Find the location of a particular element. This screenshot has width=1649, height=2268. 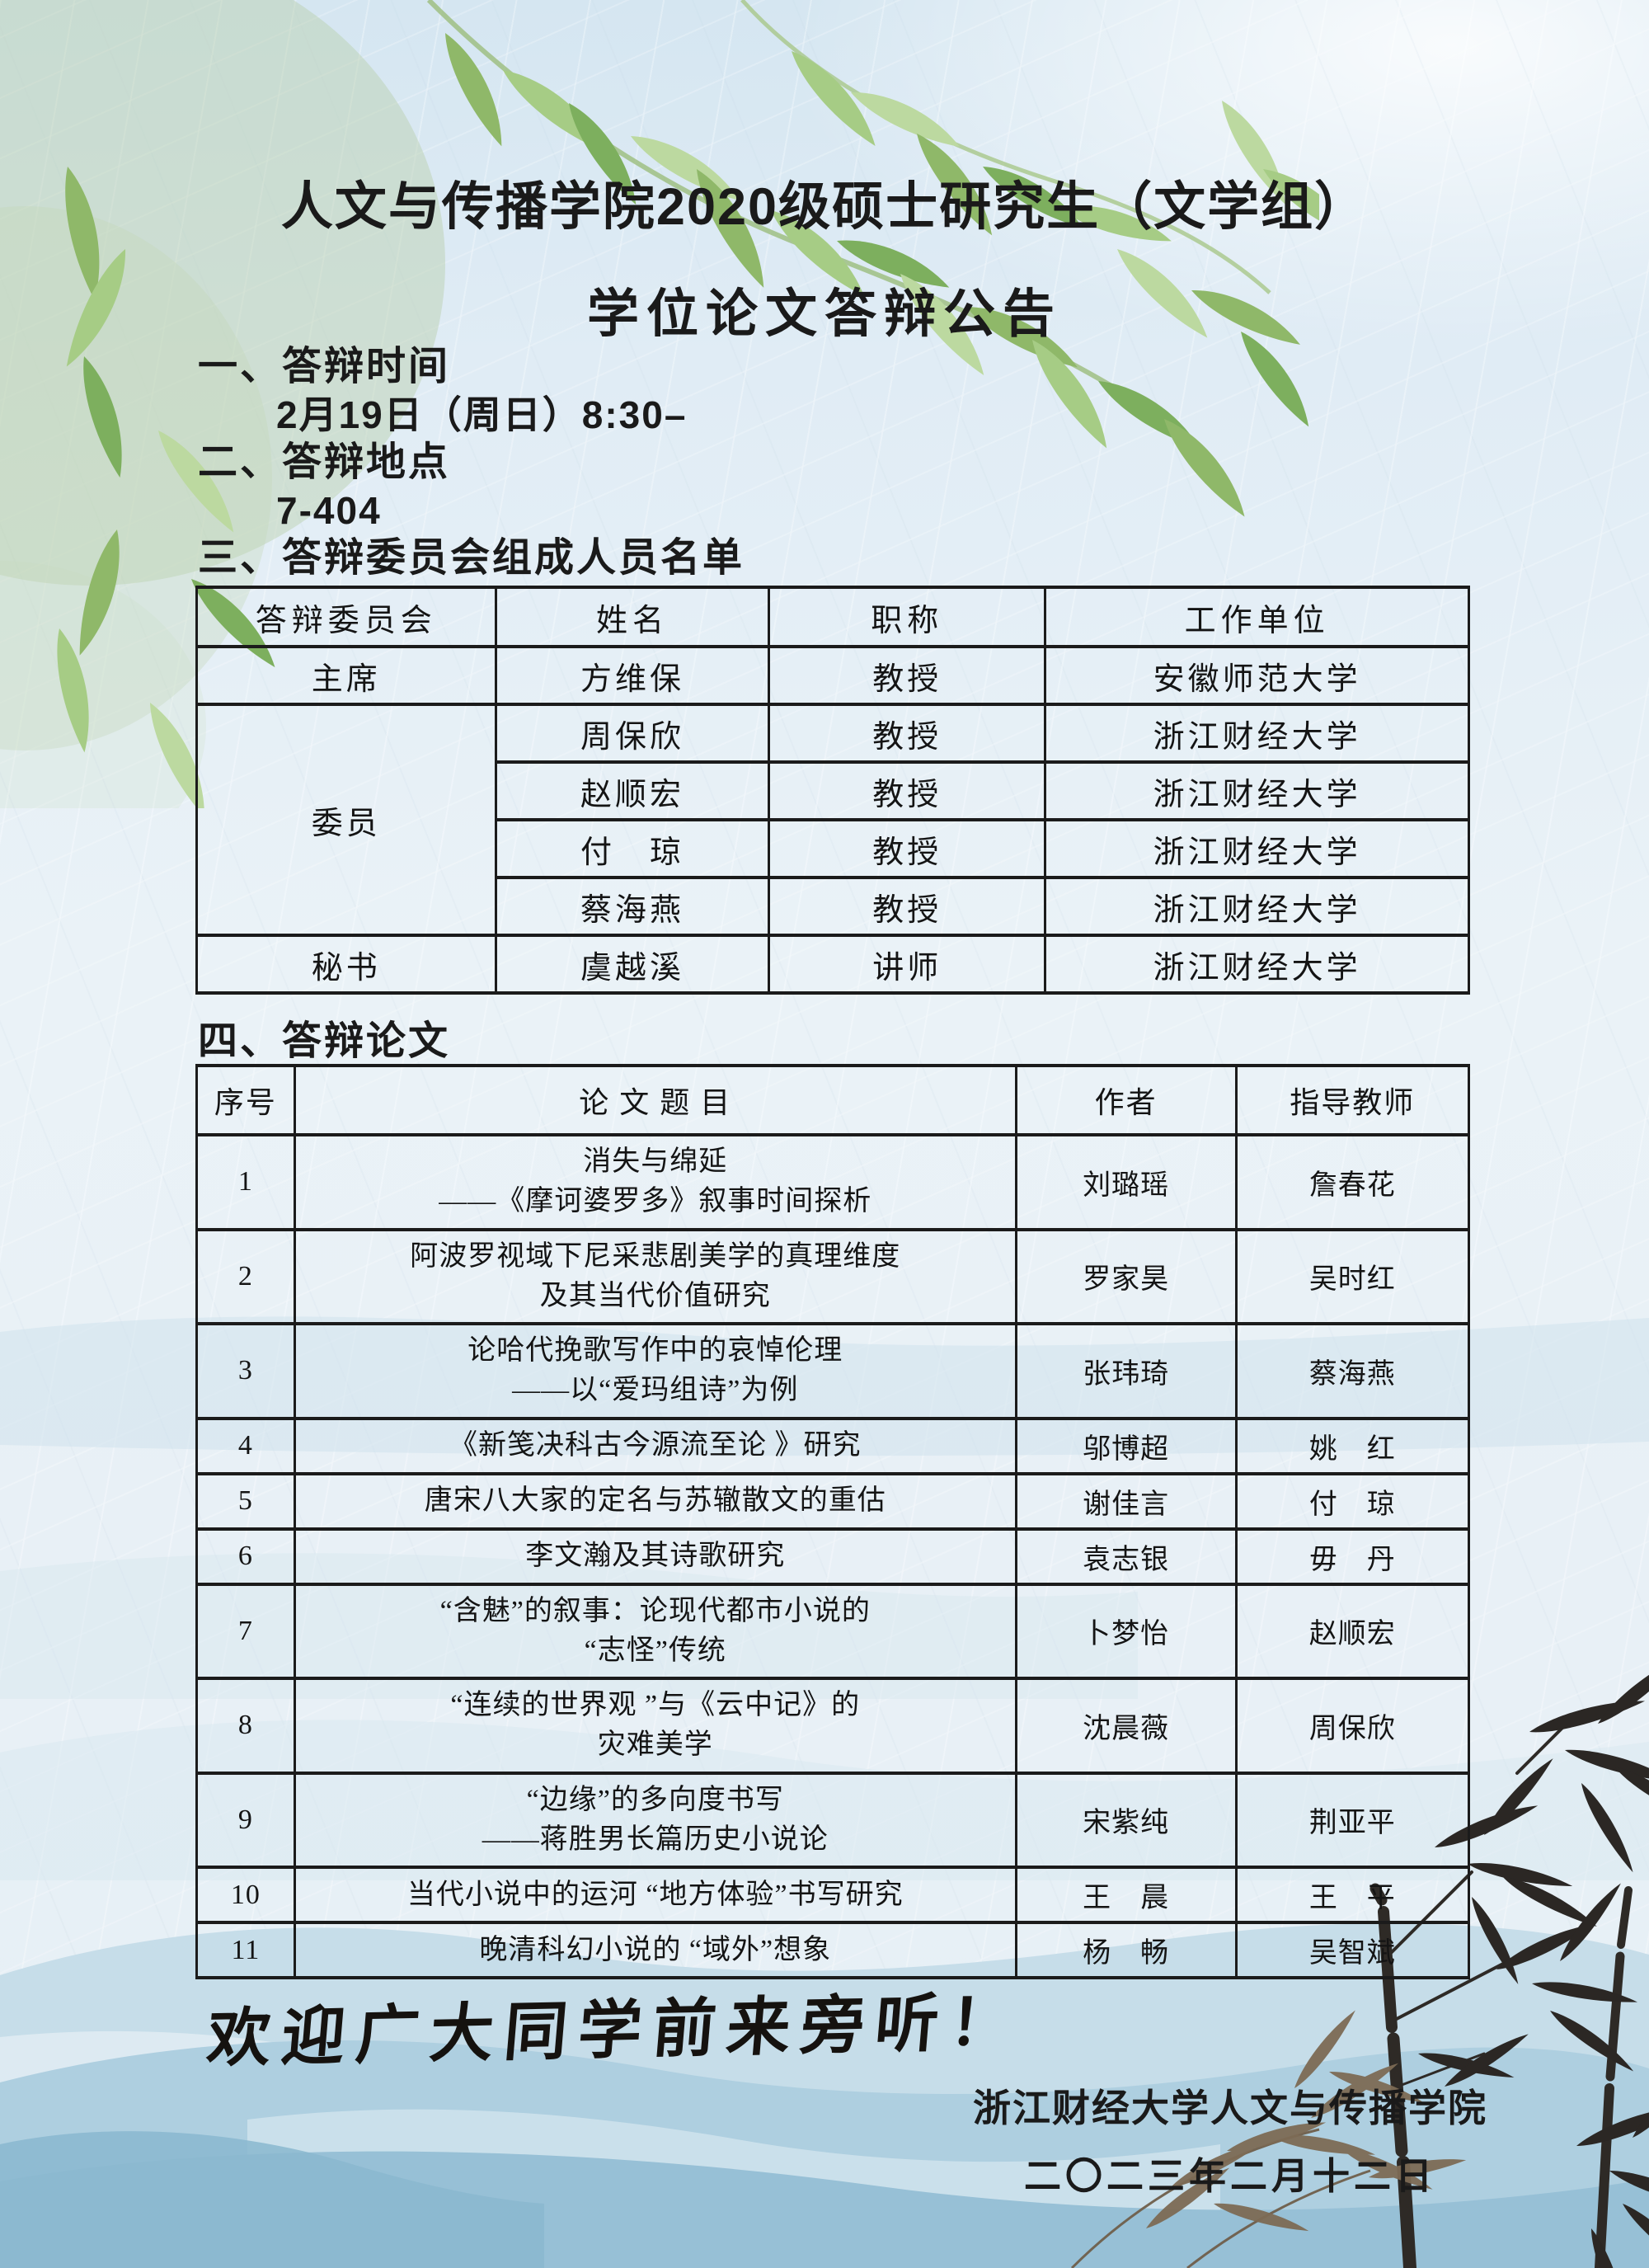

thesis-row: 3 论哈代挽歌写作中的哀悼伦理 ——以“爱玛组诗”为例 张玮琦 蔡海燕 is located at coordinates (833, 1371).